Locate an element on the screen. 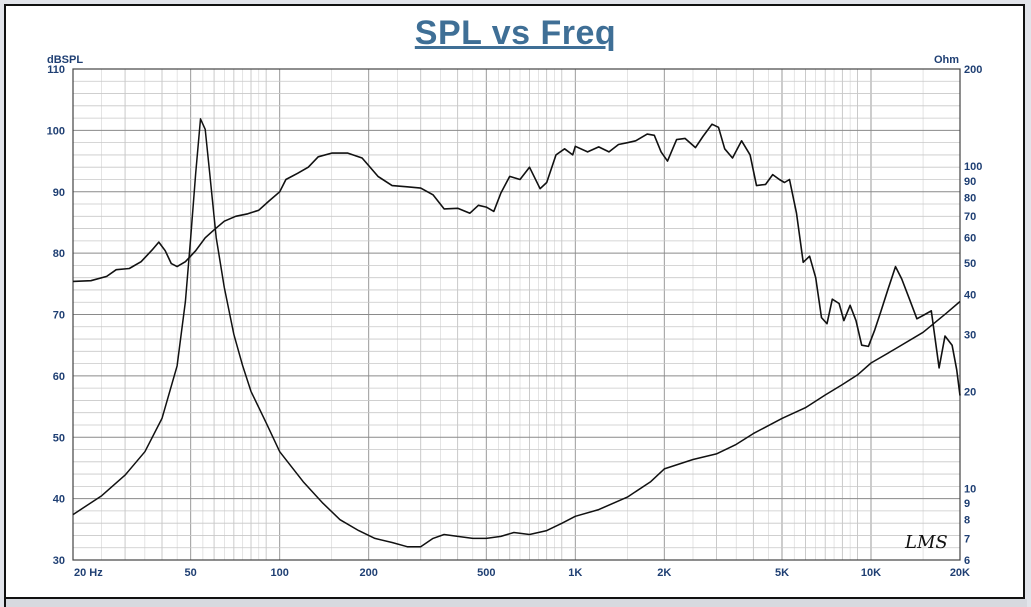 Image resolution: width=1031 pixels, height=607 pixels. x-tick-label: 100 is located at coordinates (279, 573).